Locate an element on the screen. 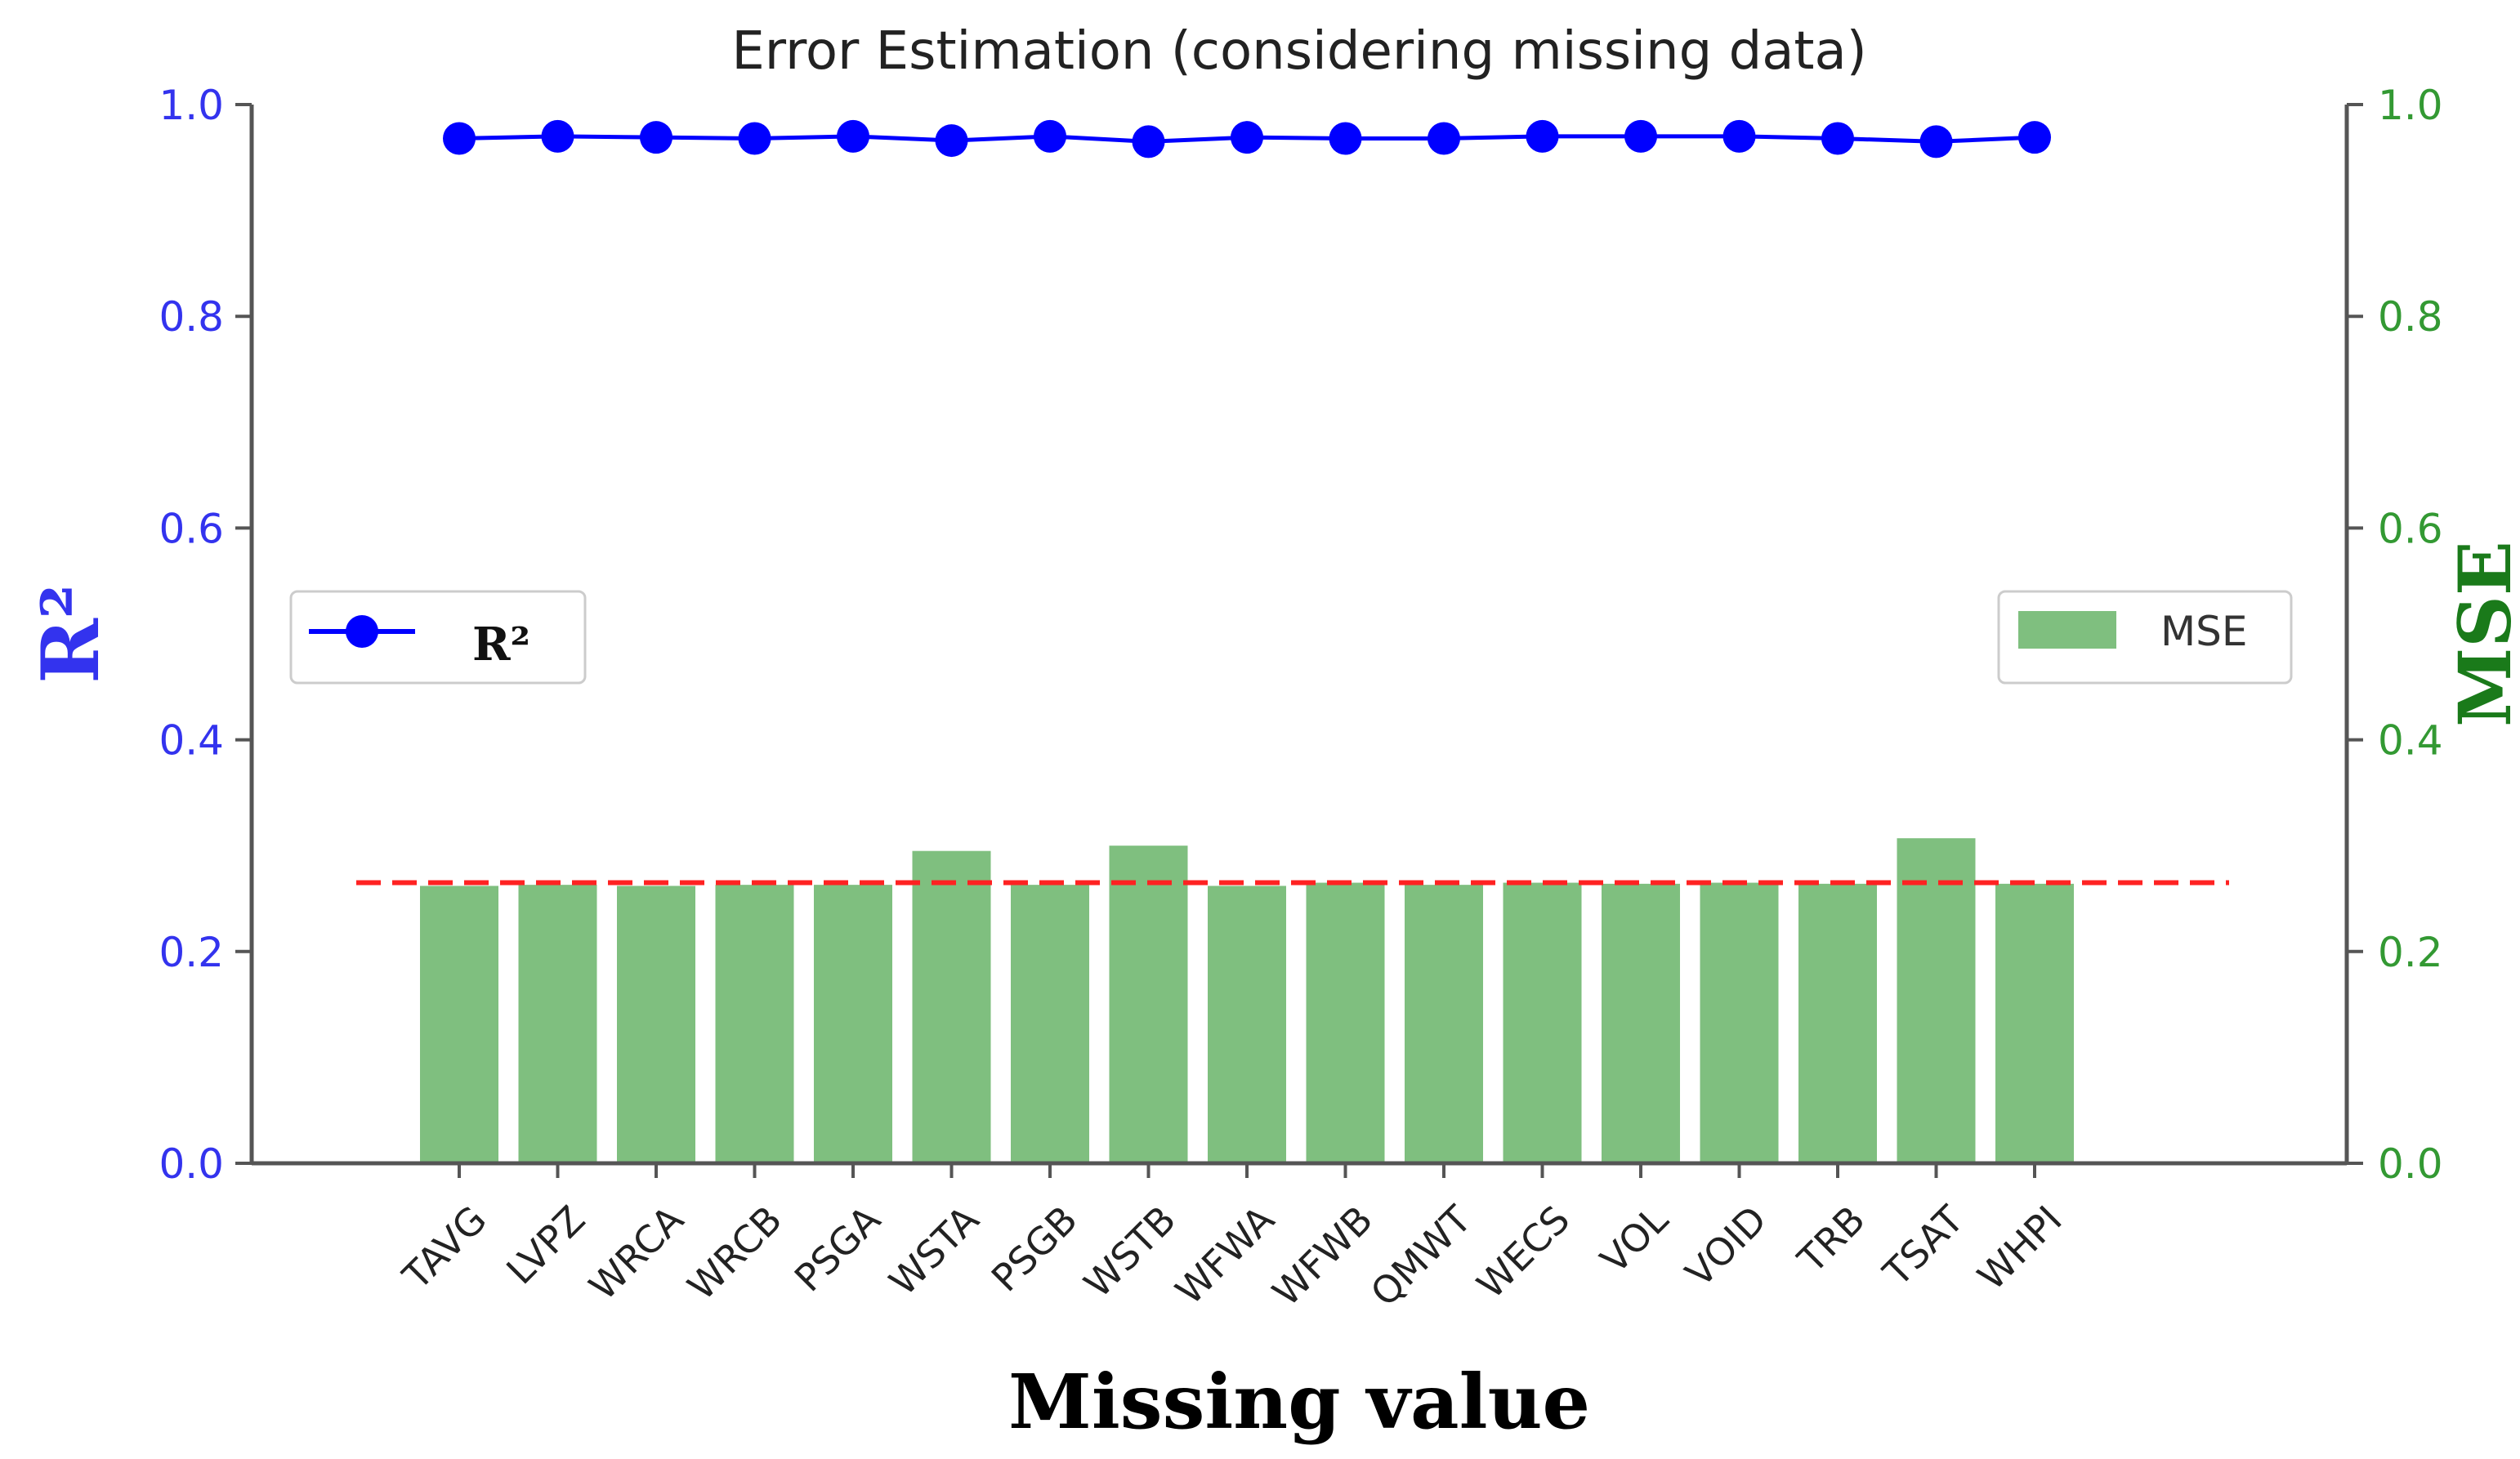  mse-bar-wecs is located at coordinates (1542, 1023).